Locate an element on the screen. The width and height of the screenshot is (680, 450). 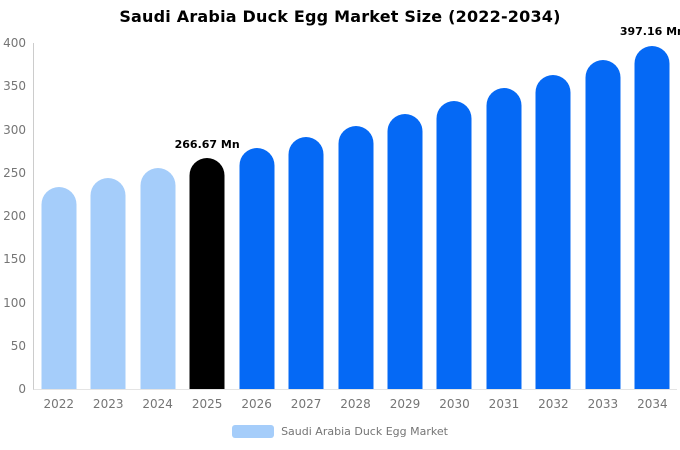
bar-2027 is located at coordinates (306, 262).